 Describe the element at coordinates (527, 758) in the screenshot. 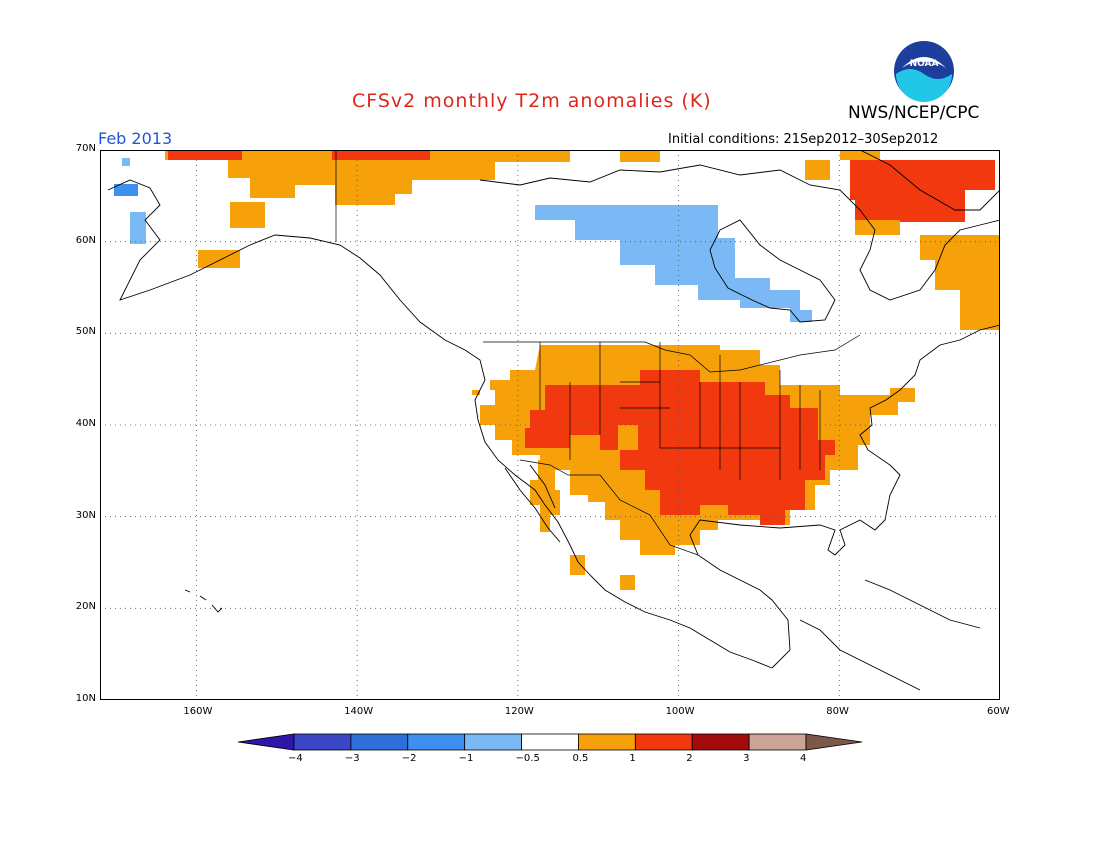

I see `colorbar-label: −0.5` at that location.